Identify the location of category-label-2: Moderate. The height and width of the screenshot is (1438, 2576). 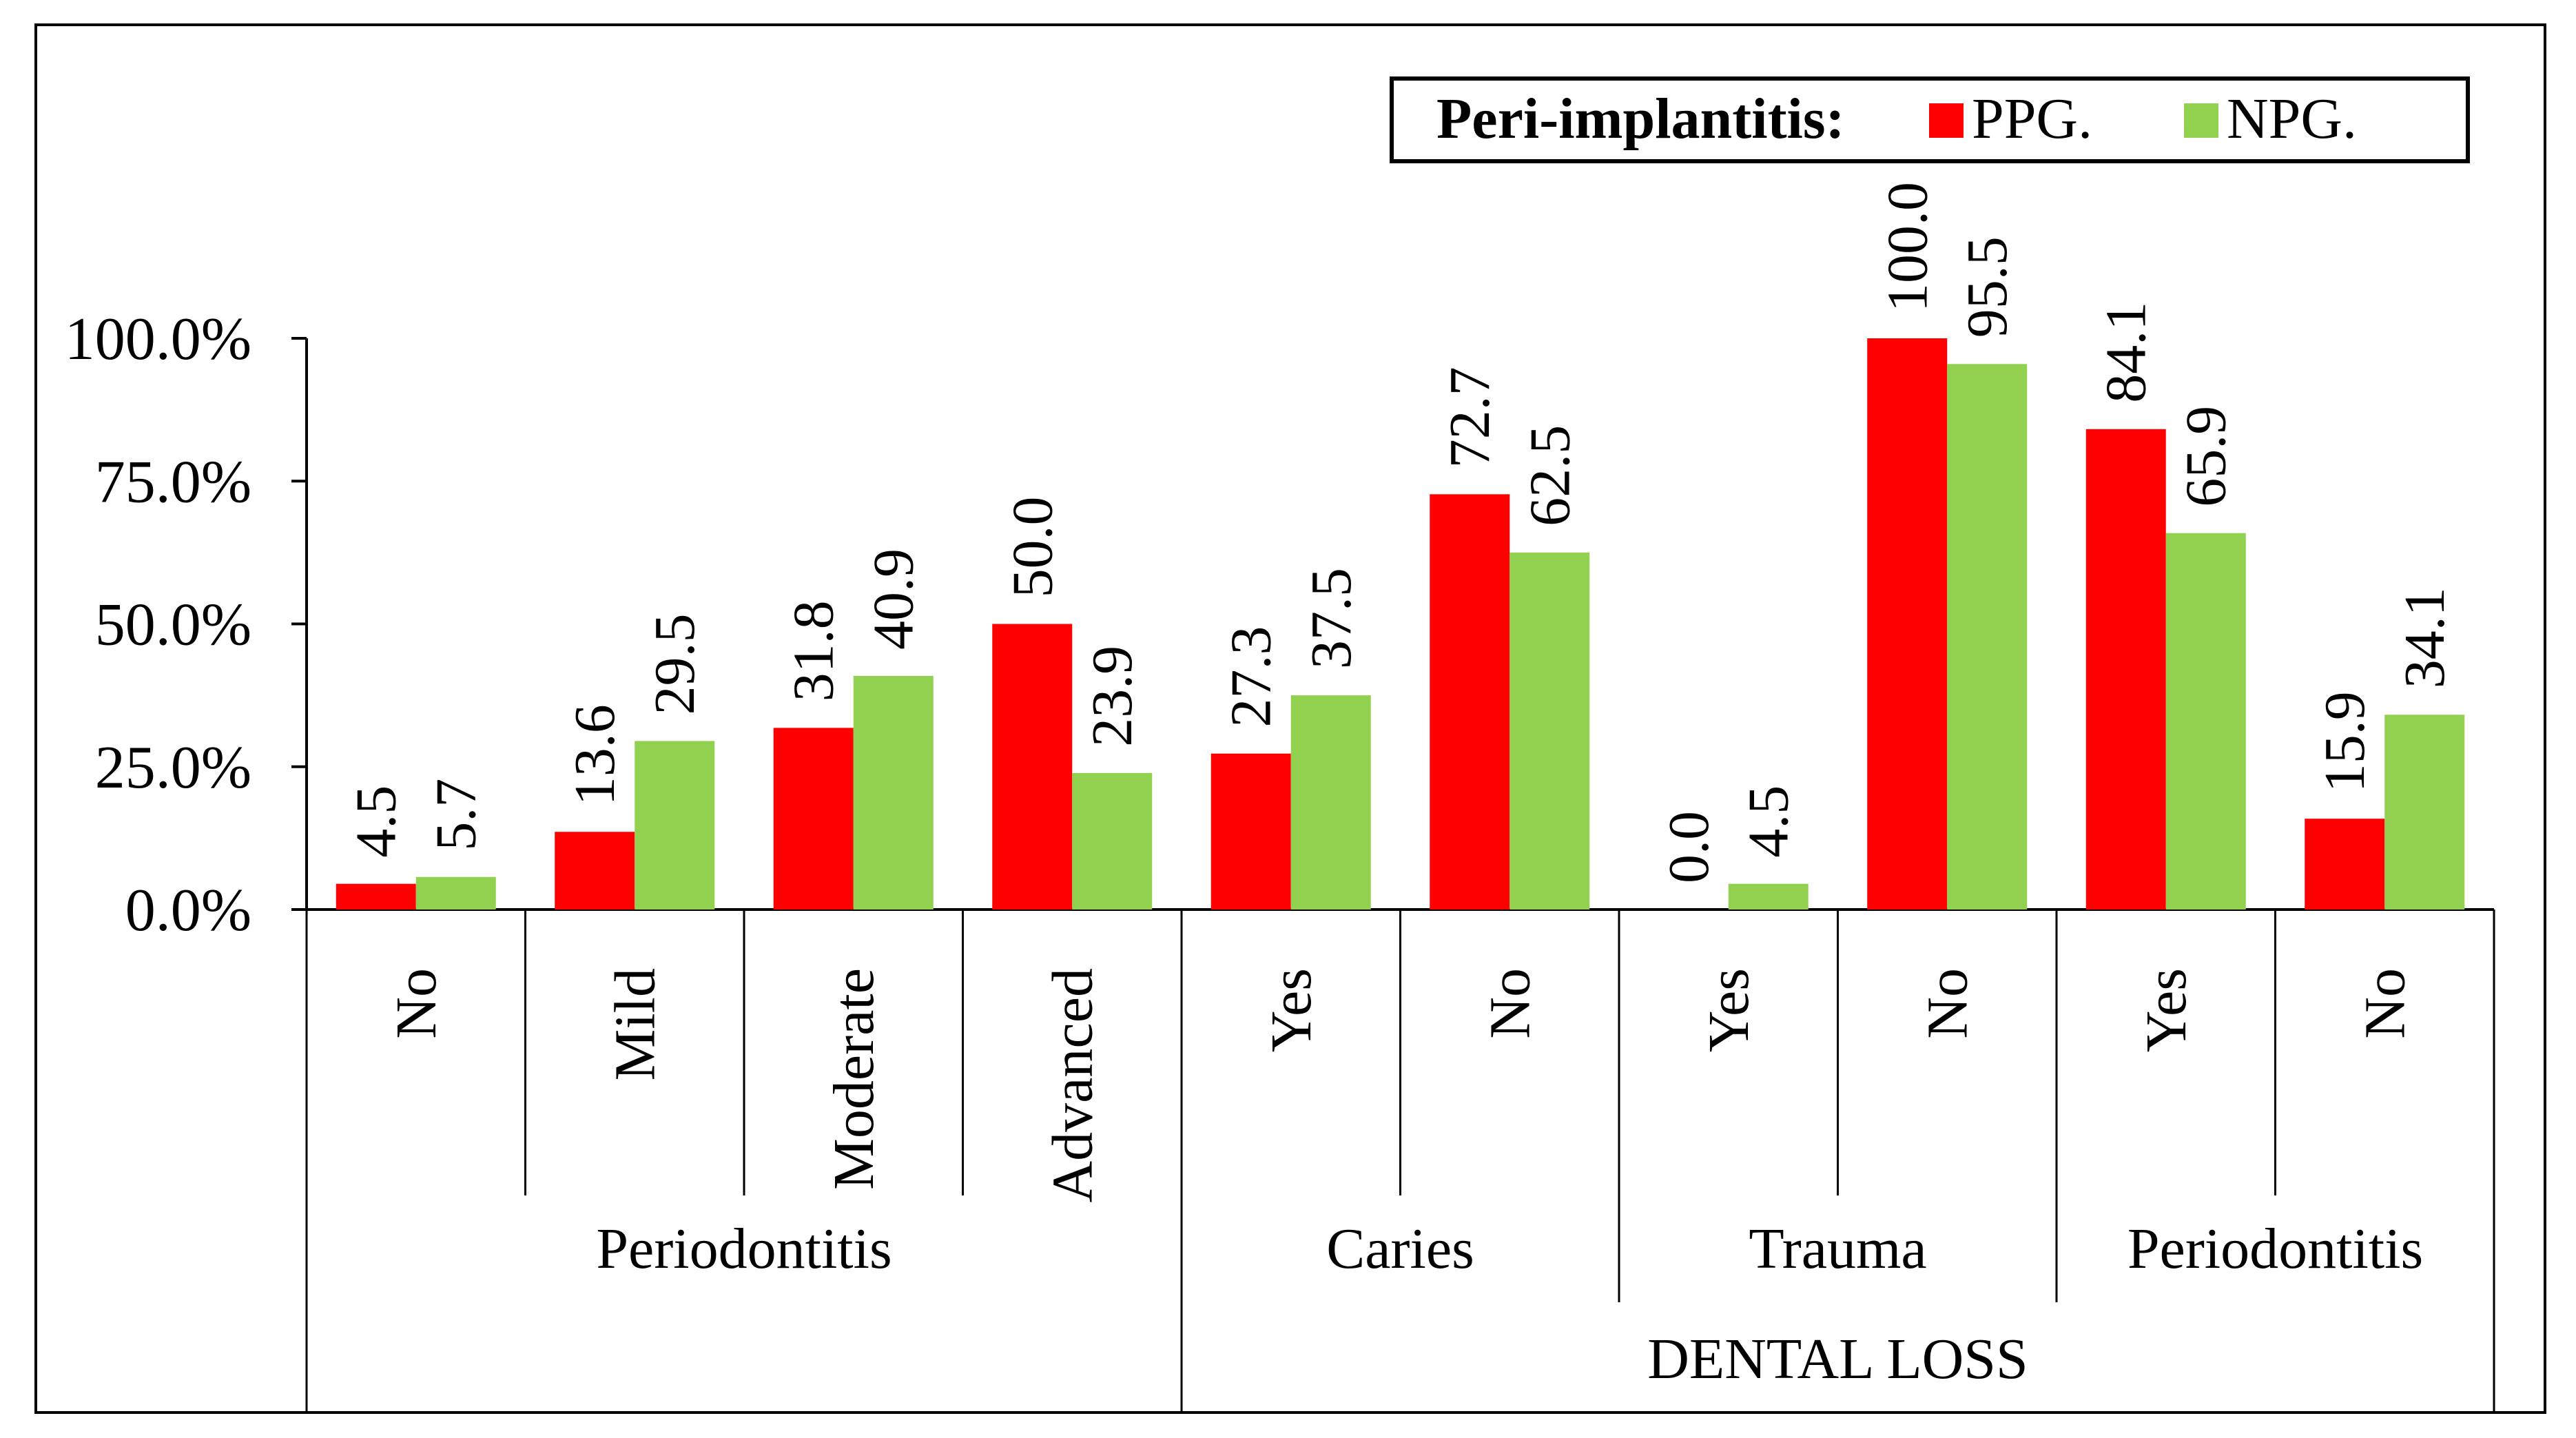
(854, 1079).